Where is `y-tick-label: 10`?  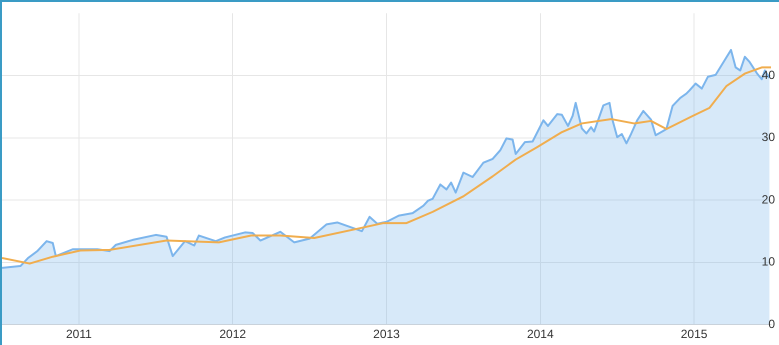 y-tick-label: 10 is located at coordinates (769, 261).